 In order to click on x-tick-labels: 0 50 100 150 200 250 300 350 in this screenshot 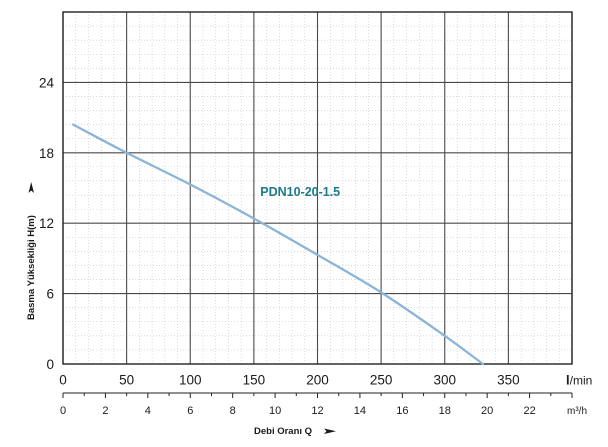, I will do `click(289, 380)`.